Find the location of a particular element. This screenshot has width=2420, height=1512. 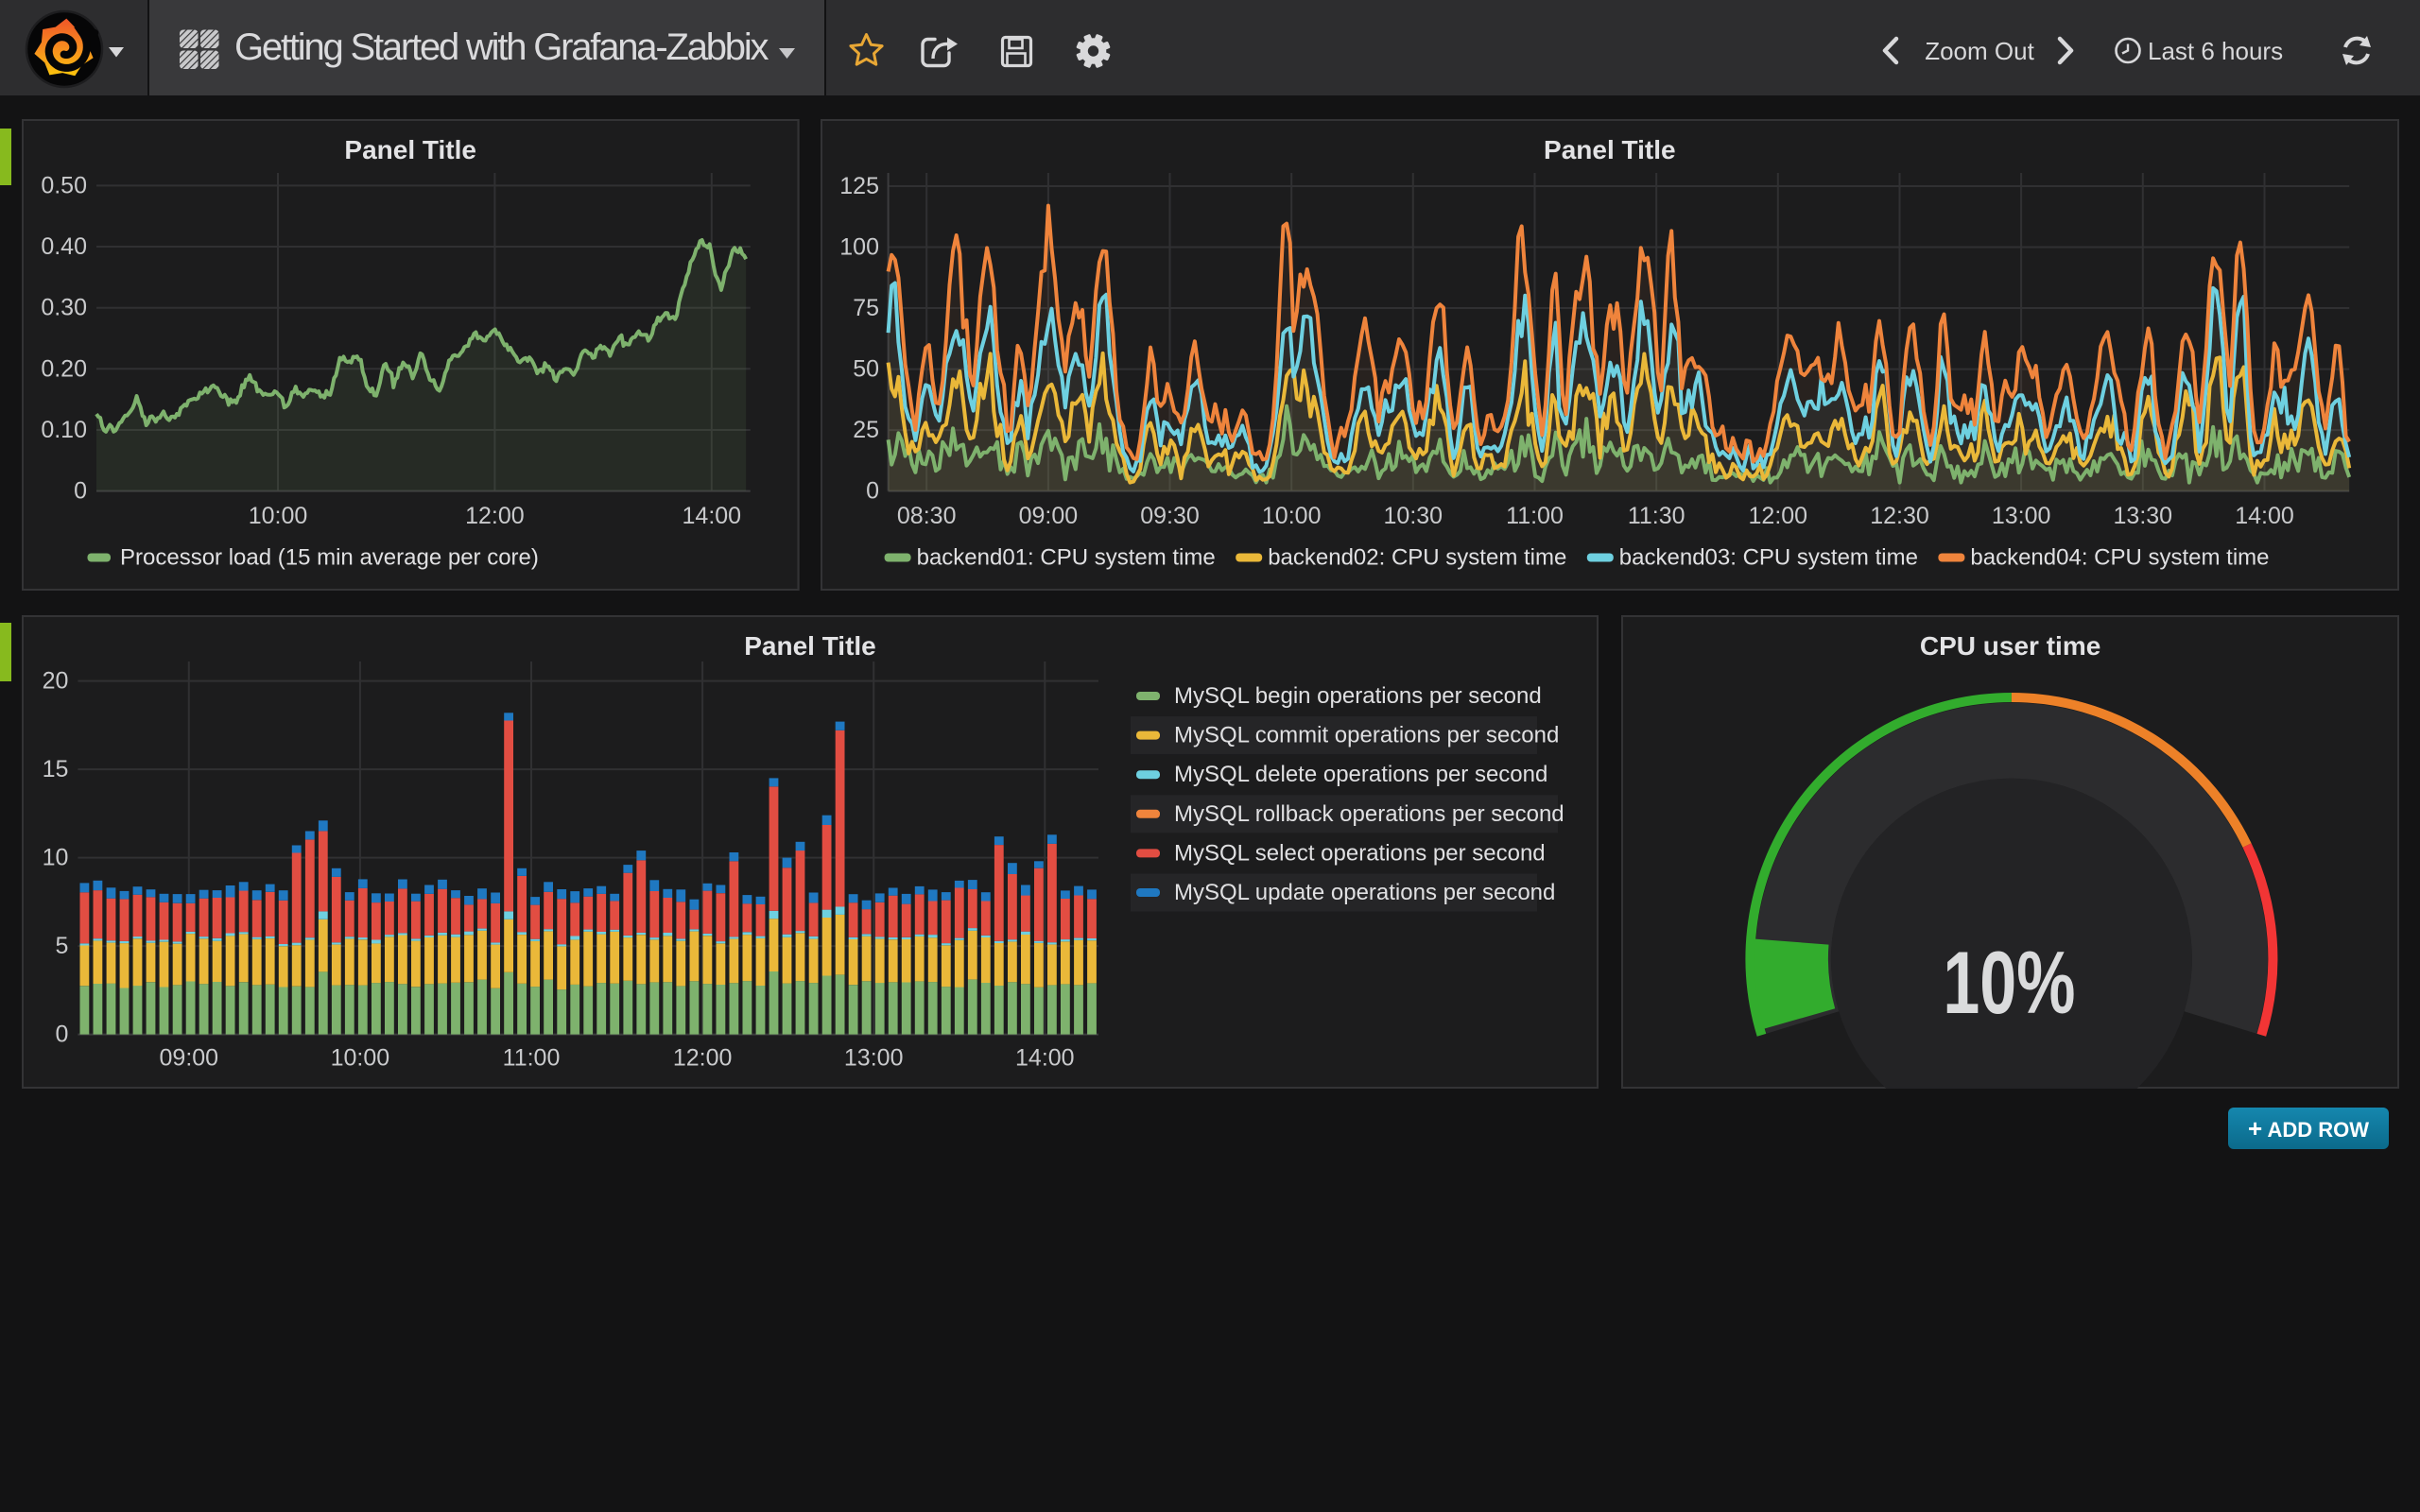

svg-text: 10% is located at coordinates (2009, 982).